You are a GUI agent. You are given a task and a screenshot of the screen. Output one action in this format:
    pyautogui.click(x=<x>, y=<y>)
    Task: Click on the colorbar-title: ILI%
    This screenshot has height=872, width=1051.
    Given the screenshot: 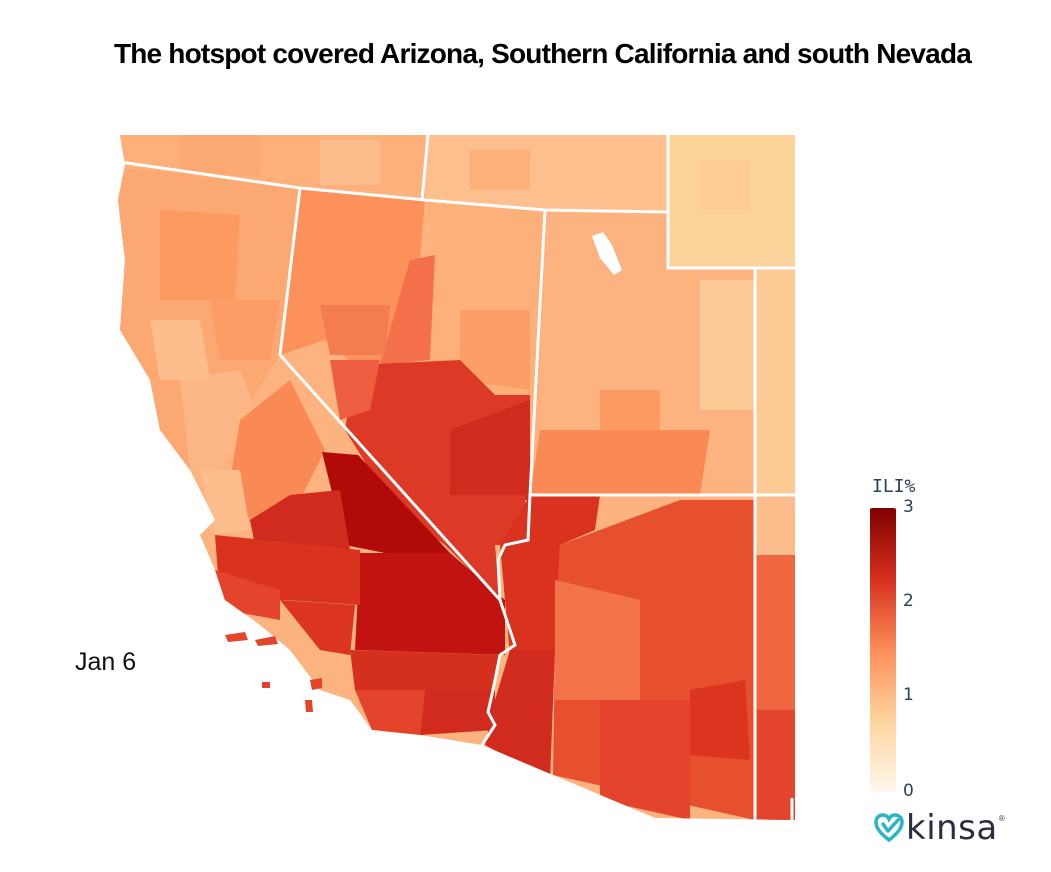 What is the action you would take?
    pyautogui.click(x=894, y=486)
    